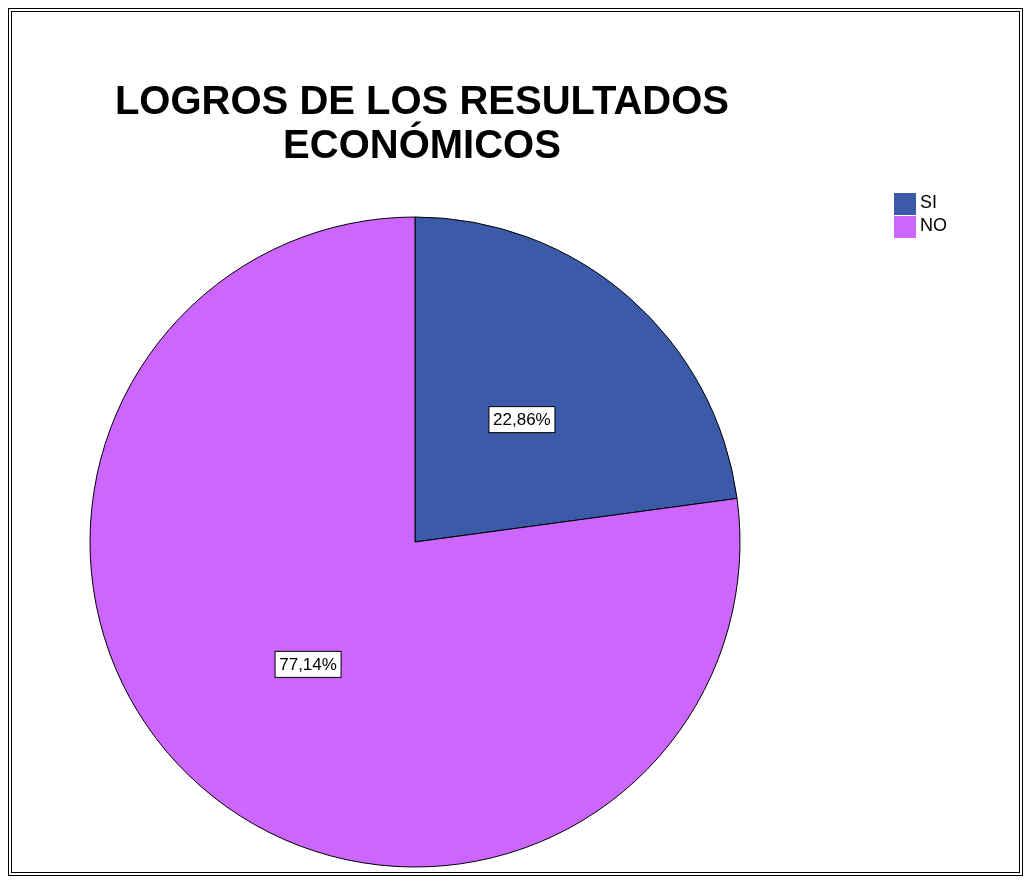 The height and width of the screenshot is (888, 1035). What do you see at coordinates (933, 224) in the screenshot?
I see `legend-label: NO` at bounding box center [933, 224].